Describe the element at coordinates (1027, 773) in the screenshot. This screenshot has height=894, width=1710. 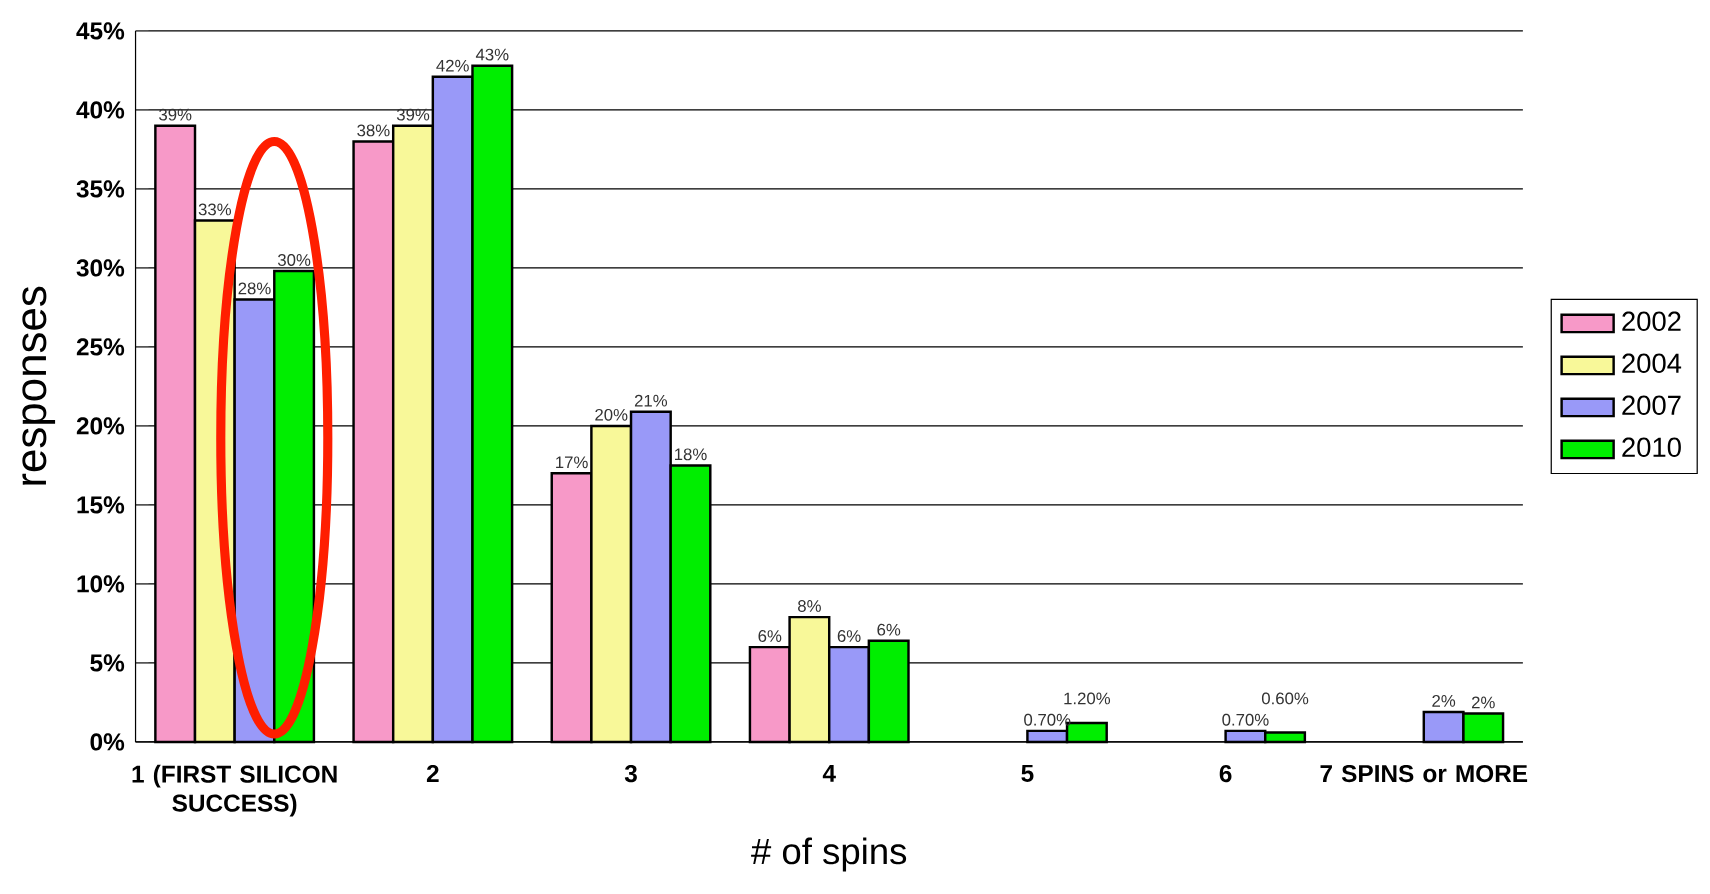
I see `x-tick-label: 5` at that location.